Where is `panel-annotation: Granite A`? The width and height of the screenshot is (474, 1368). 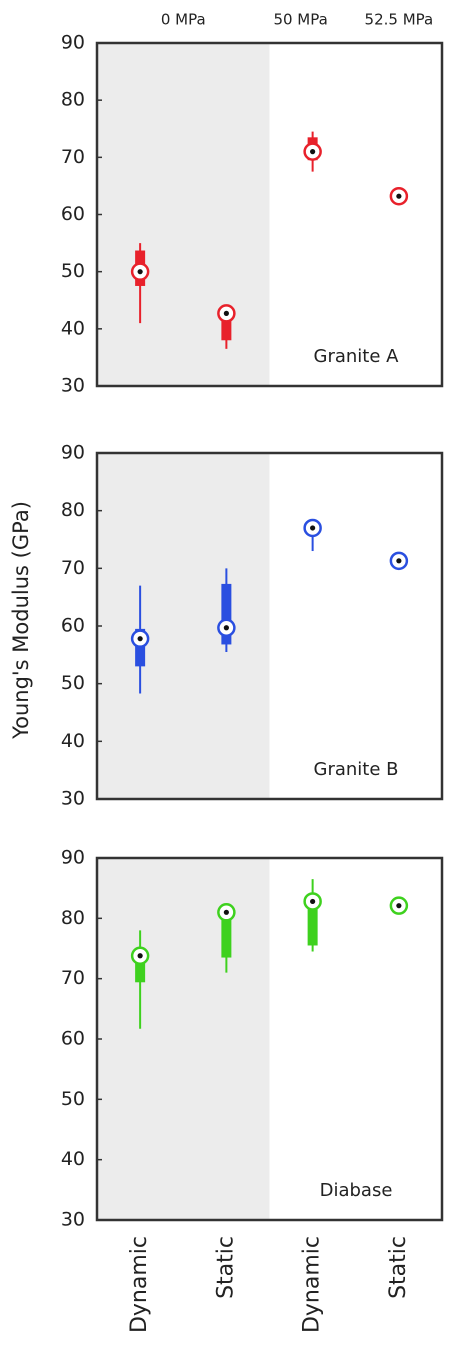
panel-annotation: Granite A is located at coordinates (357, 356).